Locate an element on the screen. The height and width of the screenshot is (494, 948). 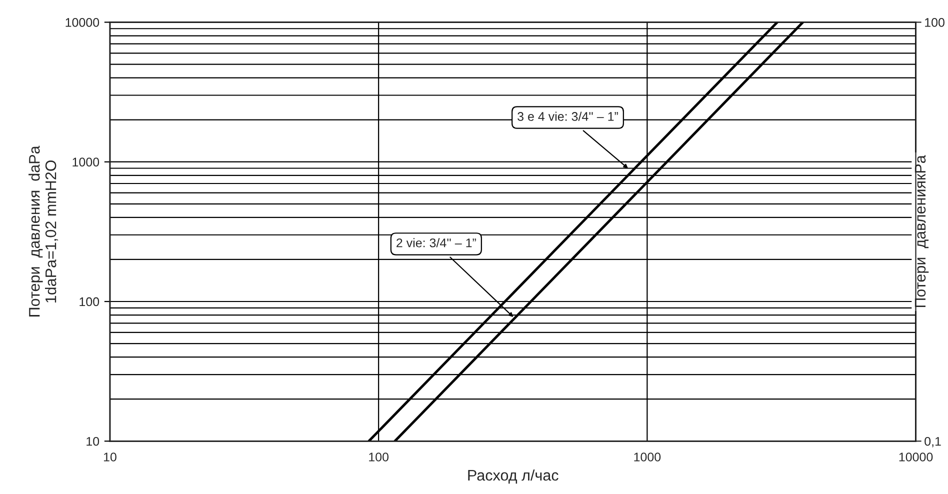
x-tick-label: 10000 is located at coordinates (916, 457).